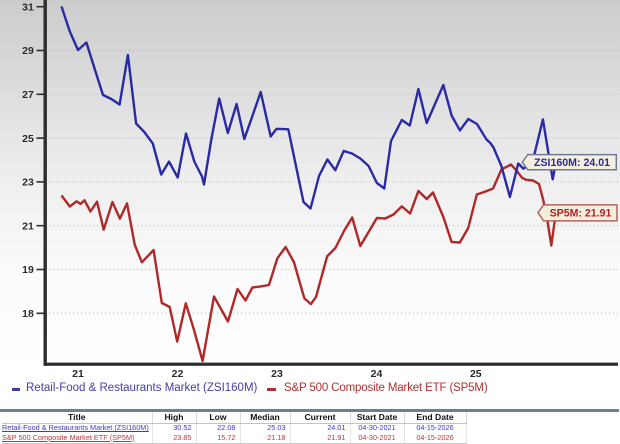 The image size is (620, 444). Describe the element at coordinates (28, 7) in the screenshot. I see `svg-text: 31` at that location.